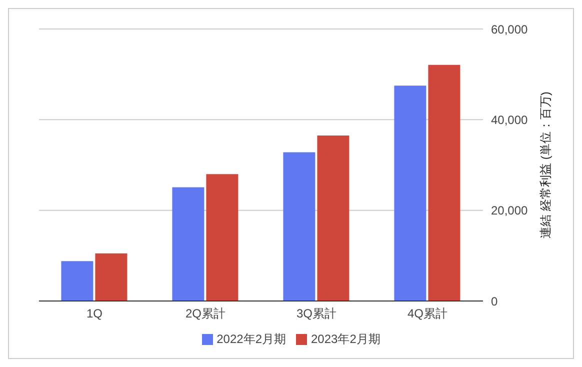 The image size is (582, 367). What do you see at coordinates (494, 301) in the screenshot?
I see `y-tick-label: 0` at bounding box center [494, 301].